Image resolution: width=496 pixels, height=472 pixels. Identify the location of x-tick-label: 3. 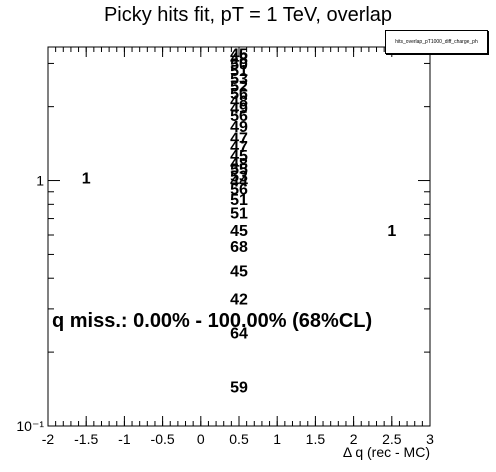
(430, 439).